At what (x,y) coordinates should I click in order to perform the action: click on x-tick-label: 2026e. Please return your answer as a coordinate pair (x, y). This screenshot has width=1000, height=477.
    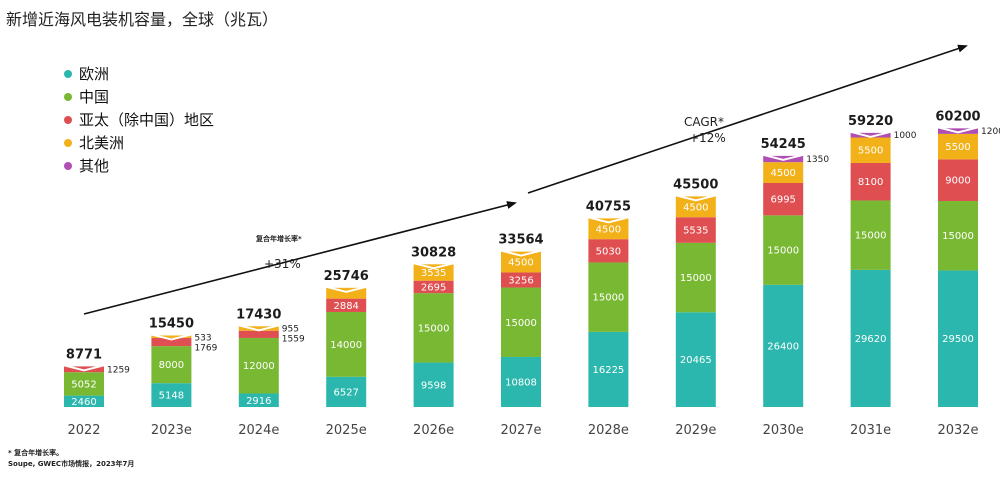
    Looking at the image, I should click on (433, 430).